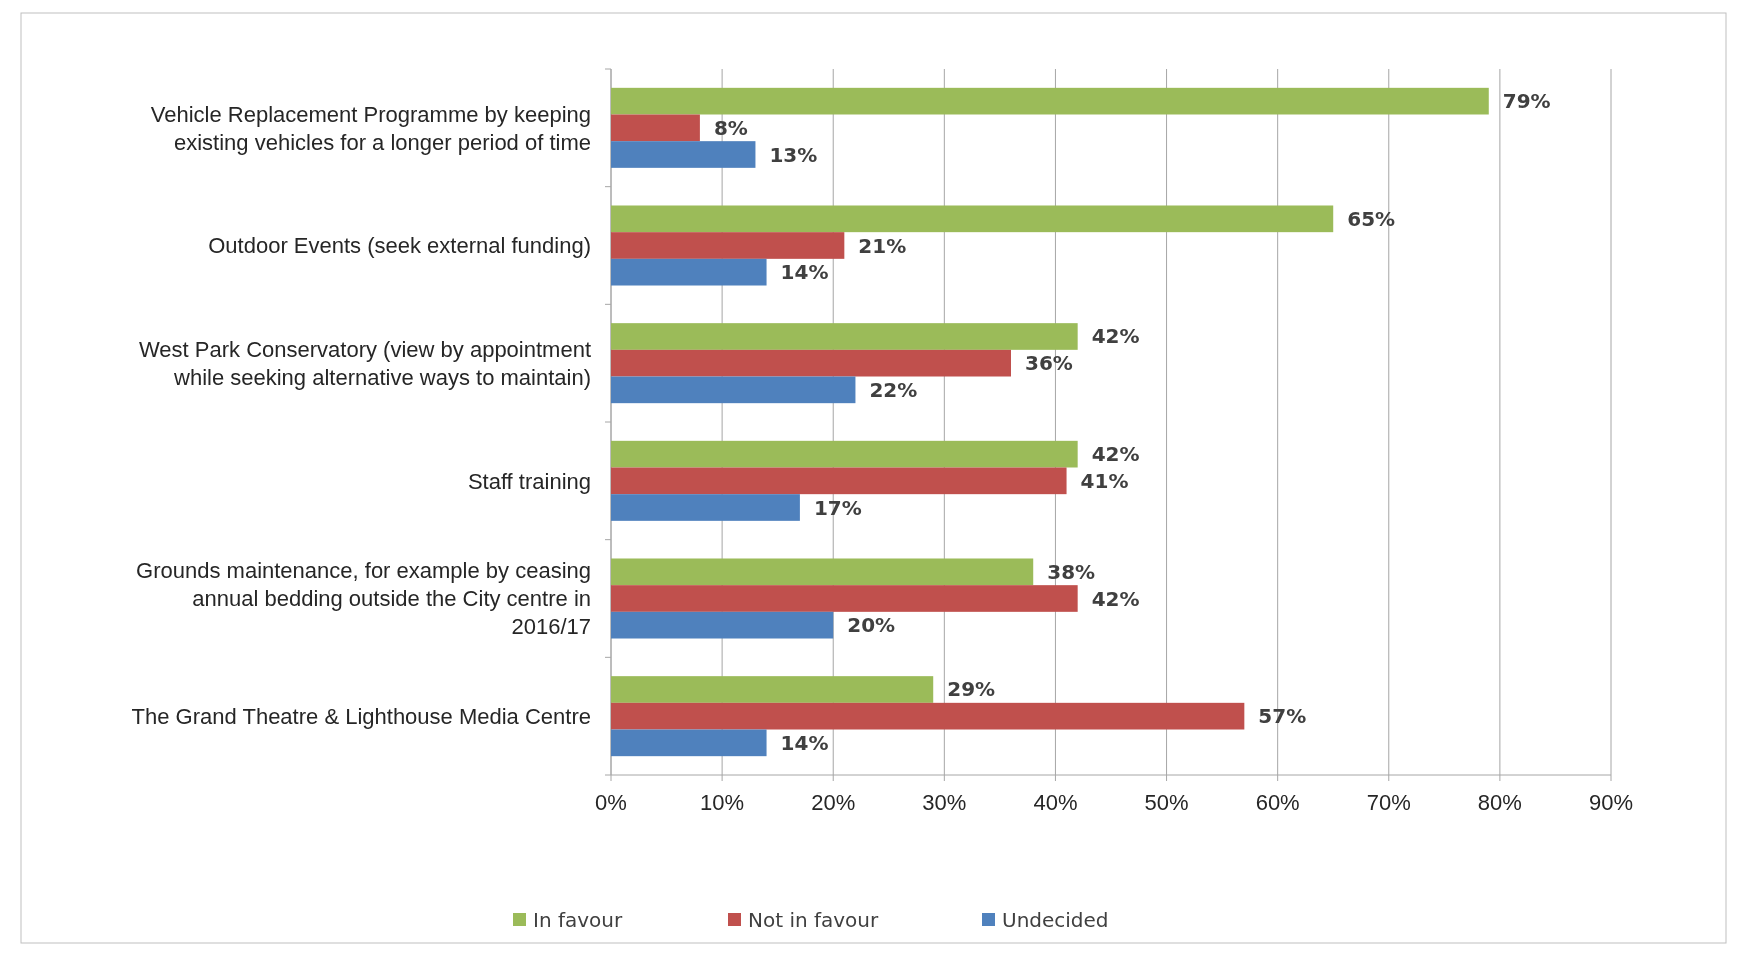 The image size is (1739, 958). Describe the element at coordinates (793, 154) in the screenshot. I see `text: 13%` at that location.